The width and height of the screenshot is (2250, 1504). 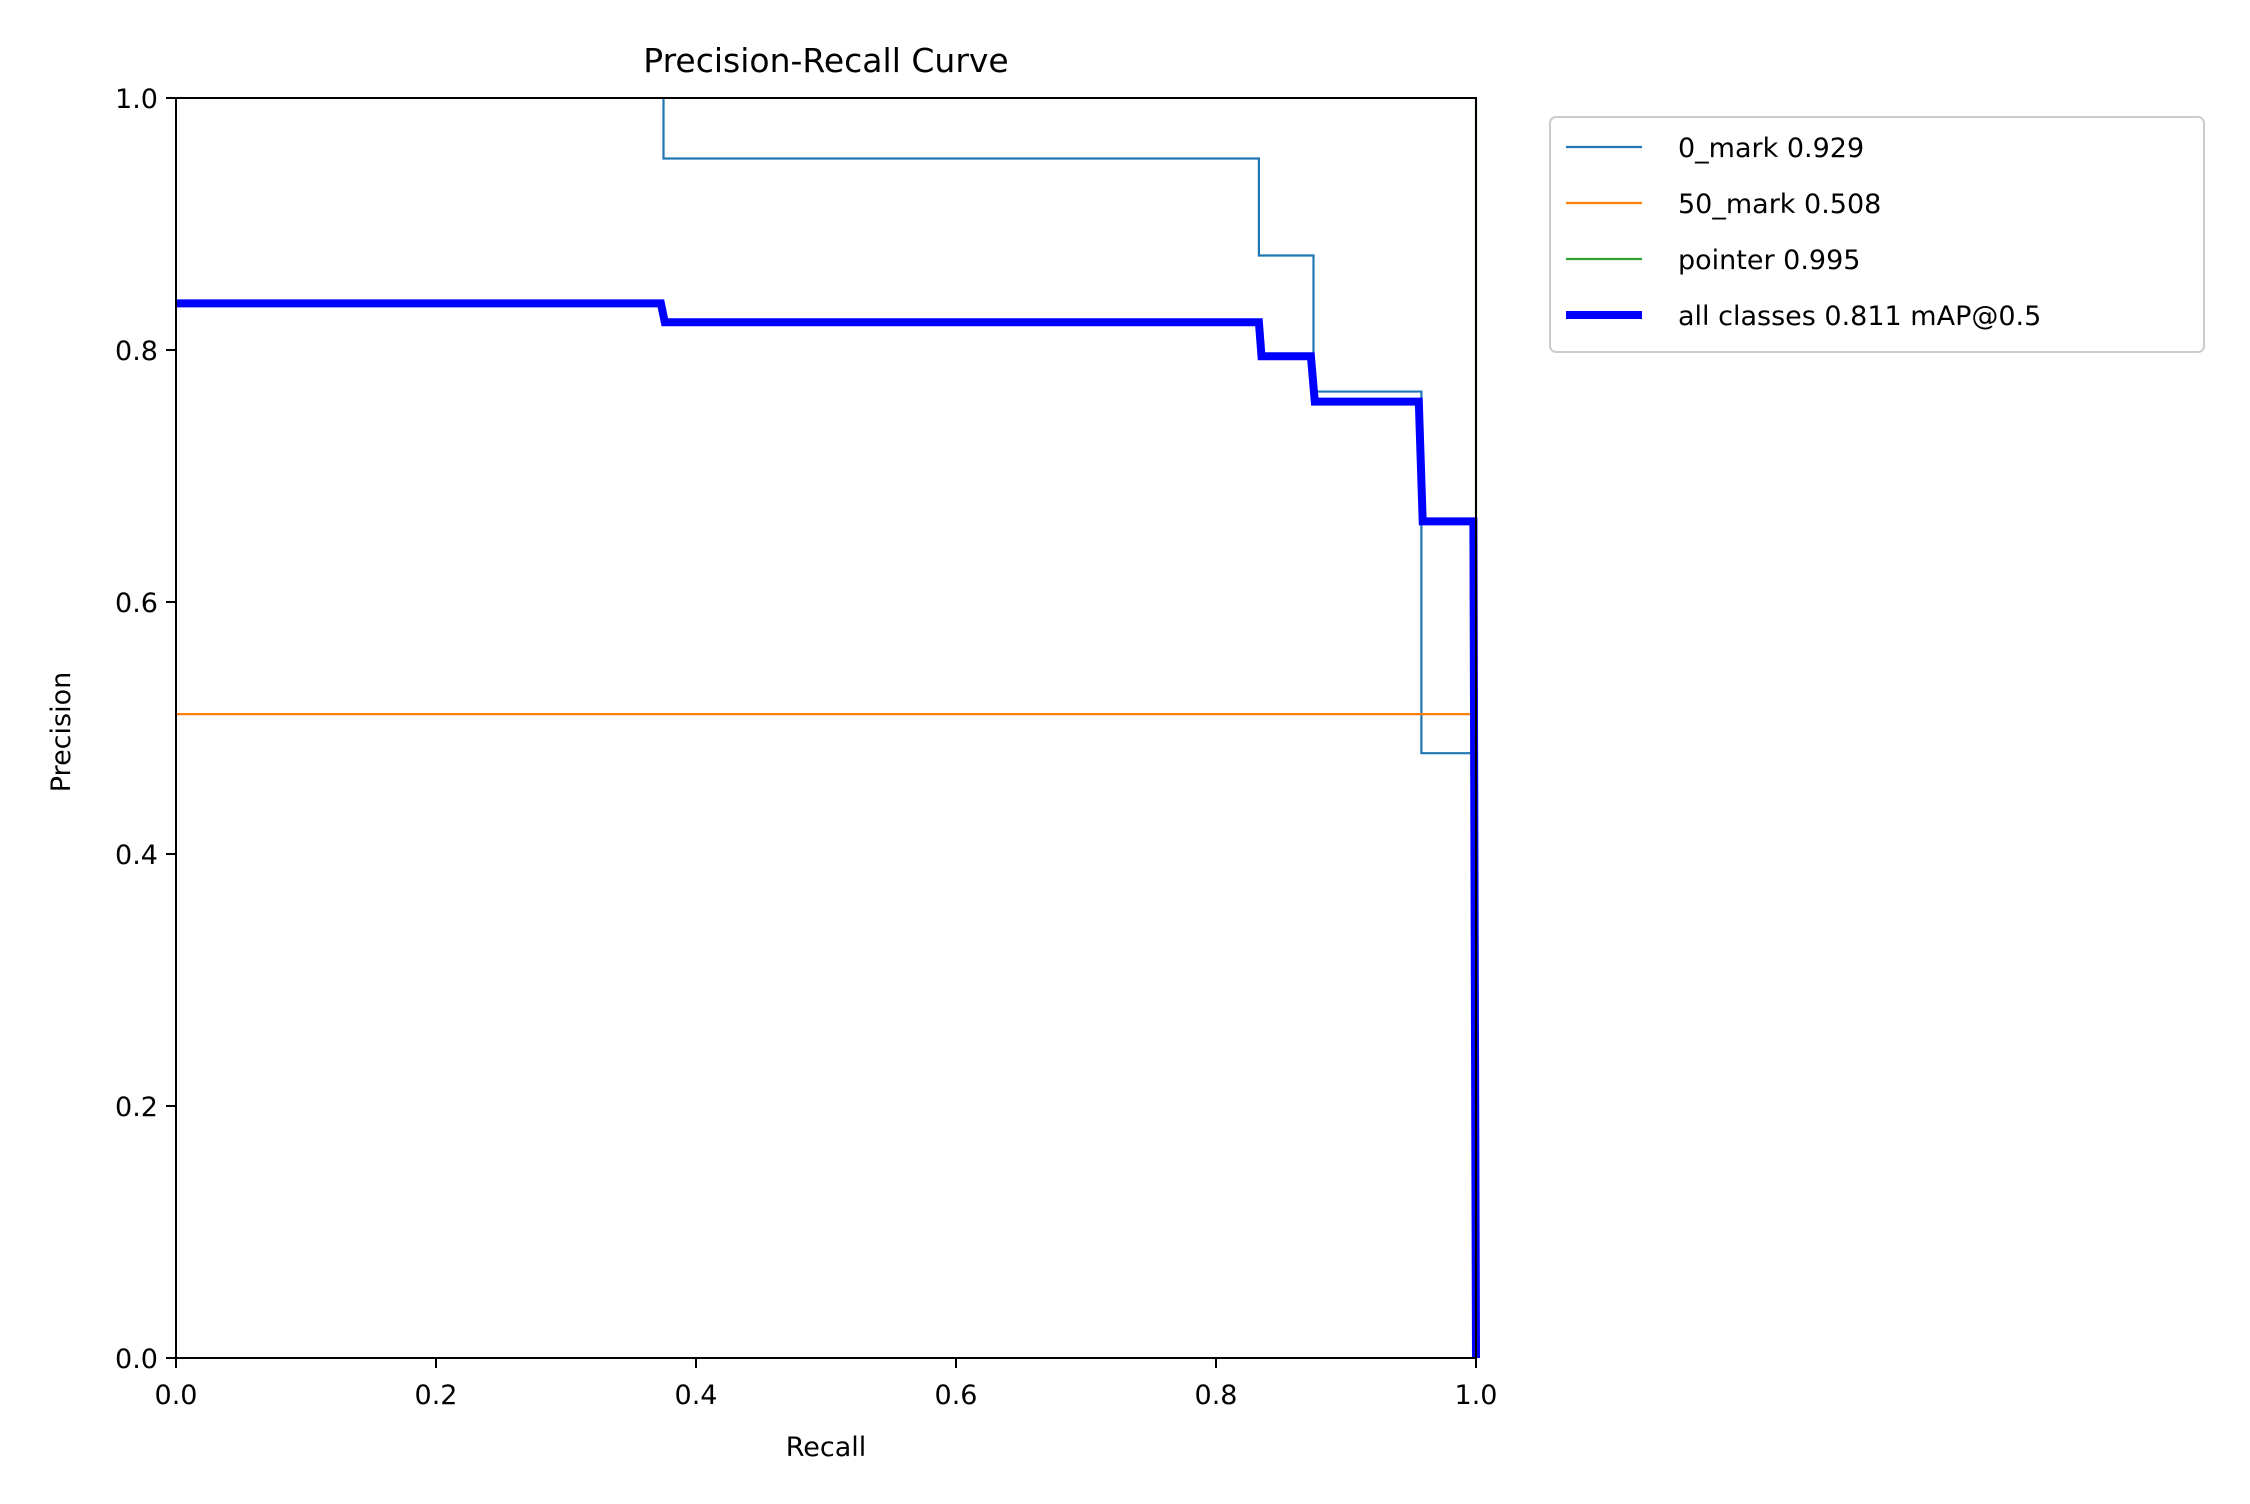 What do you see at coordinates (61, 732) in the screenshot?
I see `y-axis-label: Precision` at bounding box center [61, 732].